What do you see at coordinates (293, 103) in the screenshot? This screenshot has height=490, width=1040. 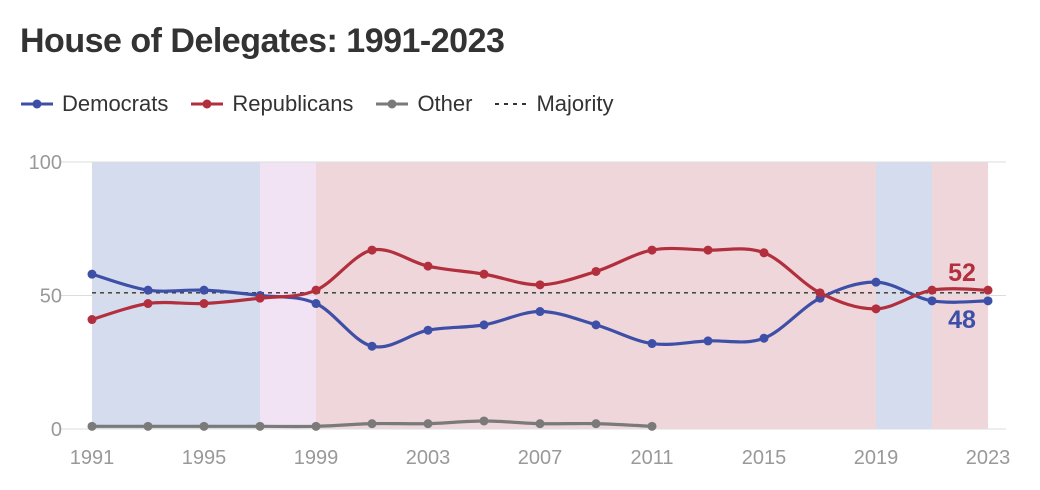 I see `legend-label-republicans: Republicans` at bounding box center [293, 103].